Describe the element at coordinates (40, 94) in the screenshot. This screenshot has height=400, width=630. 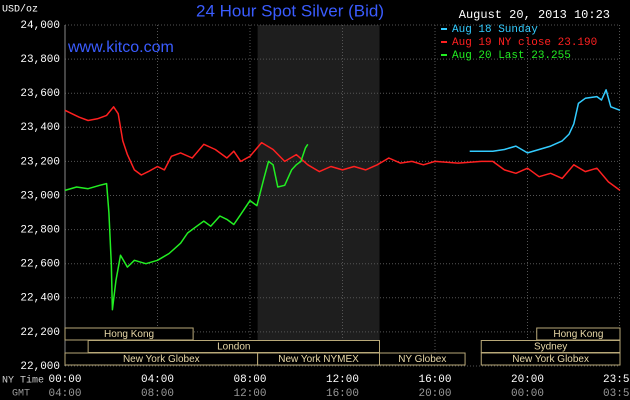
I see `y-tick-label: 23,600` at that location.